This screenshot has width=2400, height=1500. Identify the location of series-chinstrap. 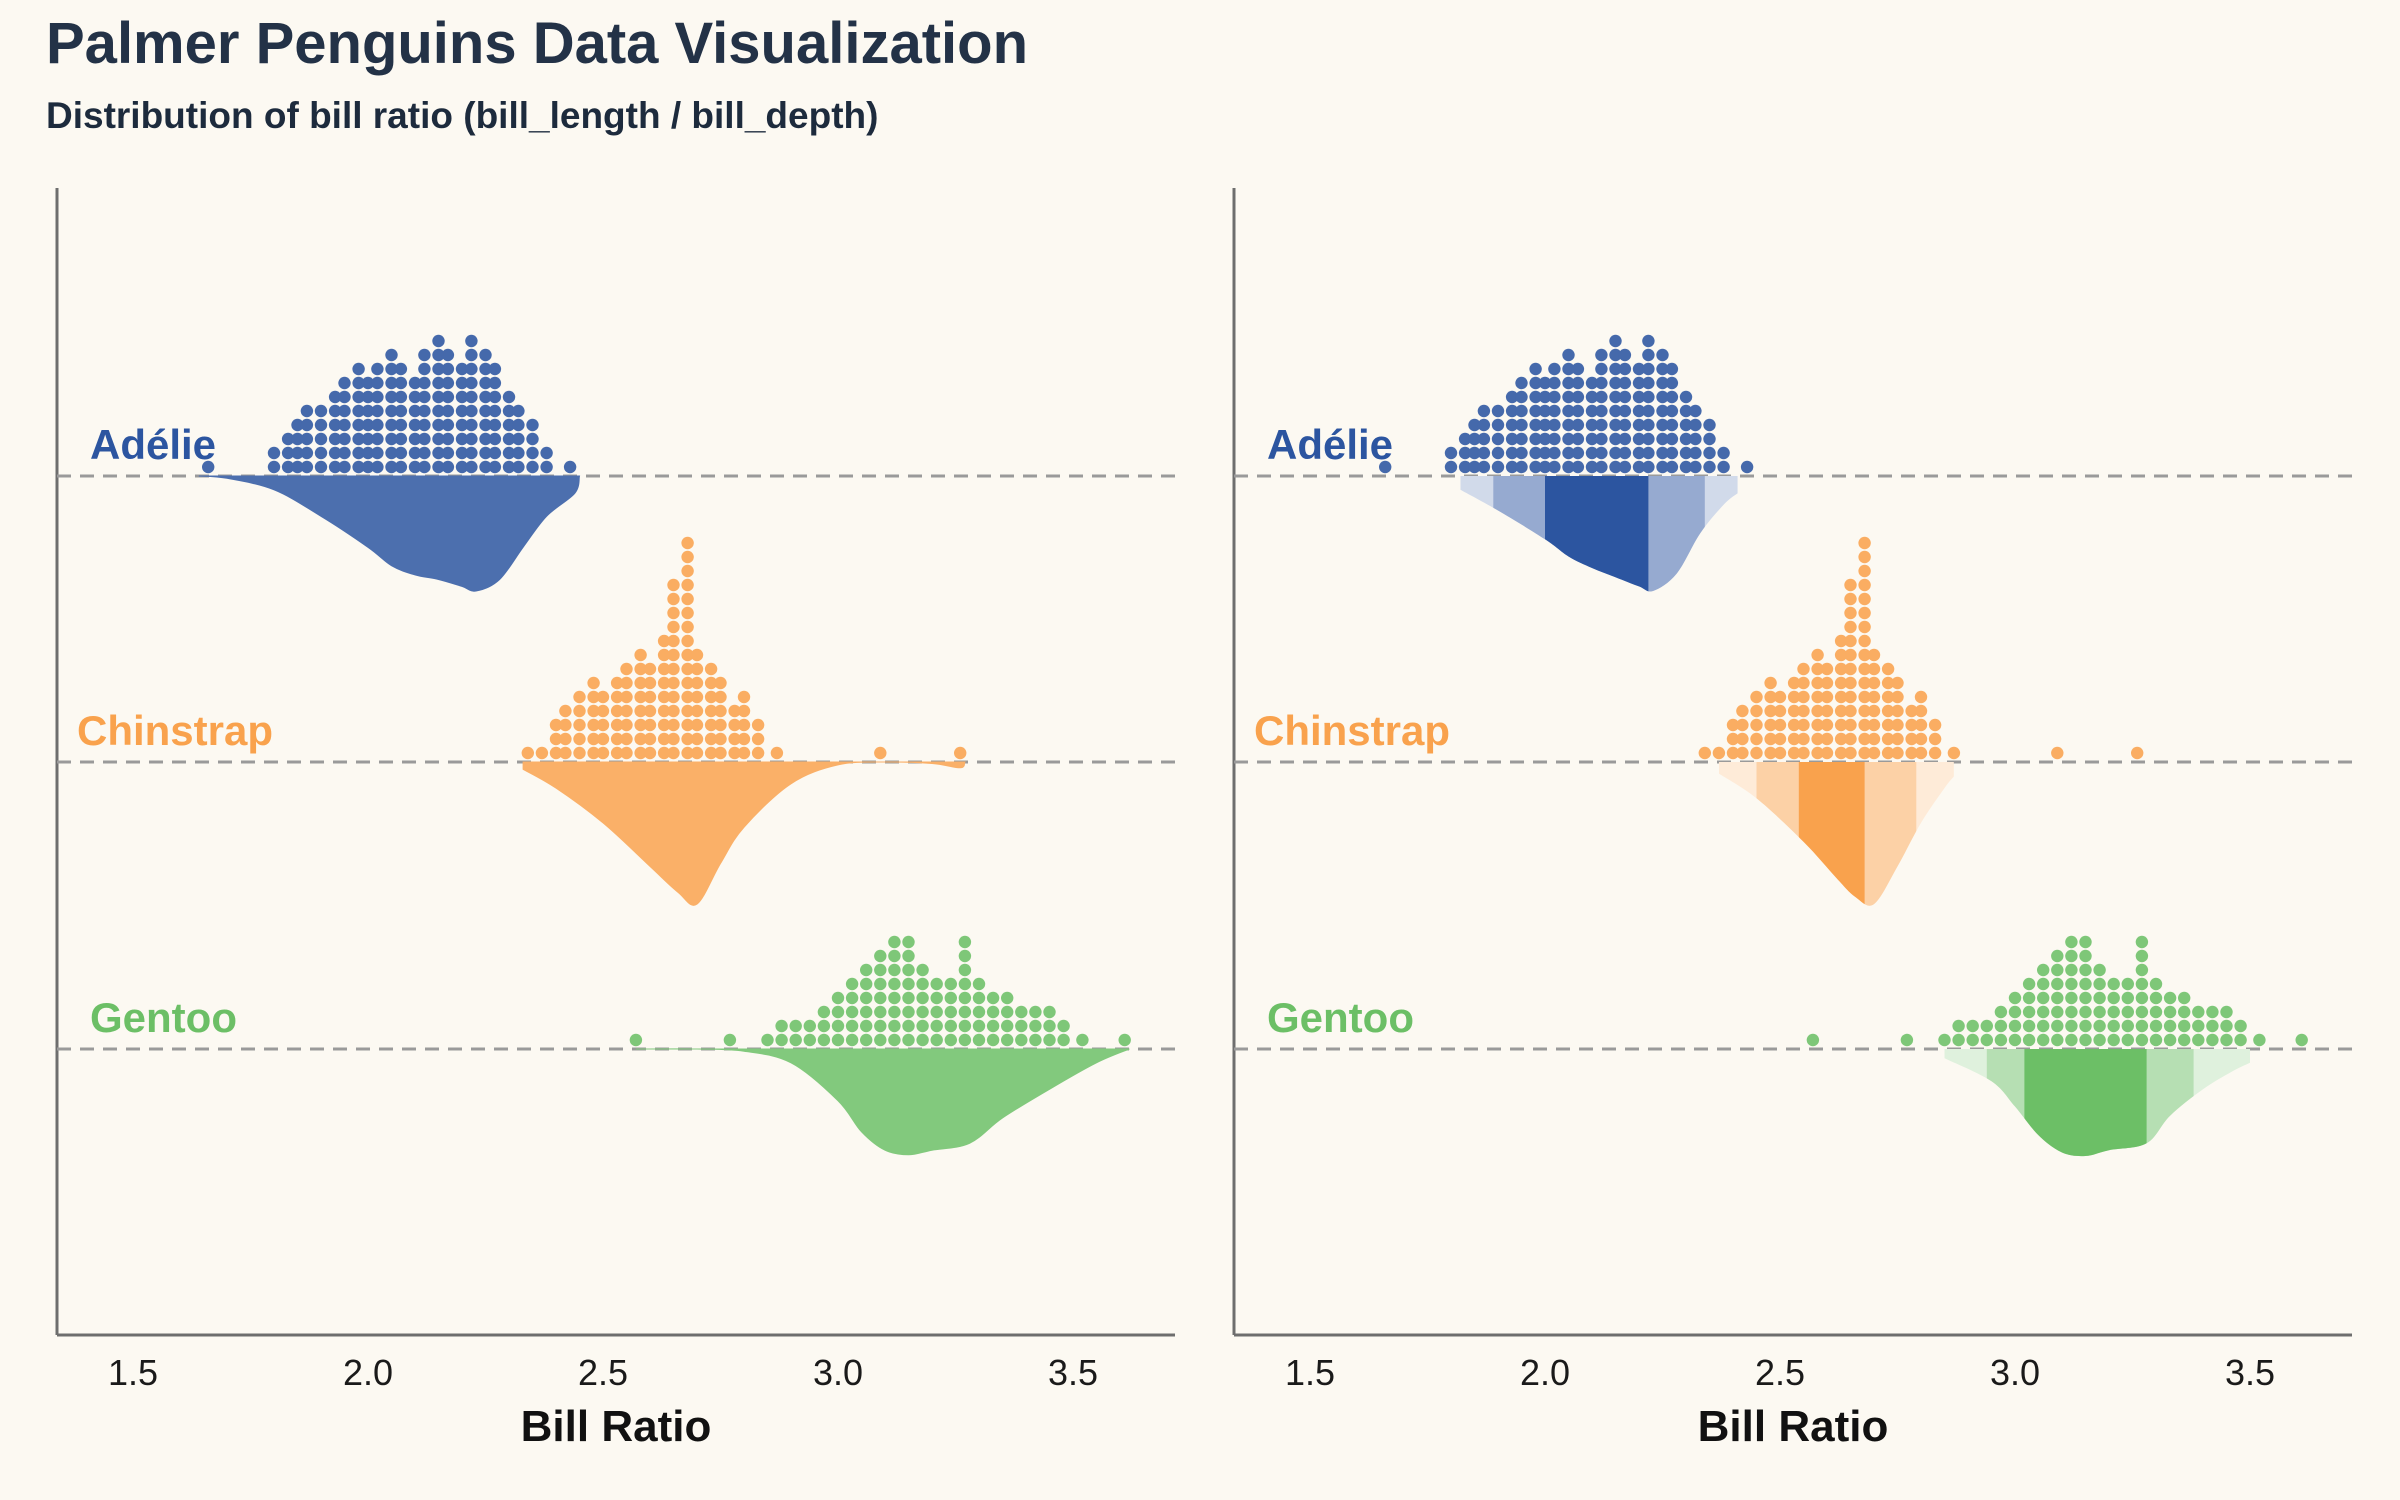
(744, 721).